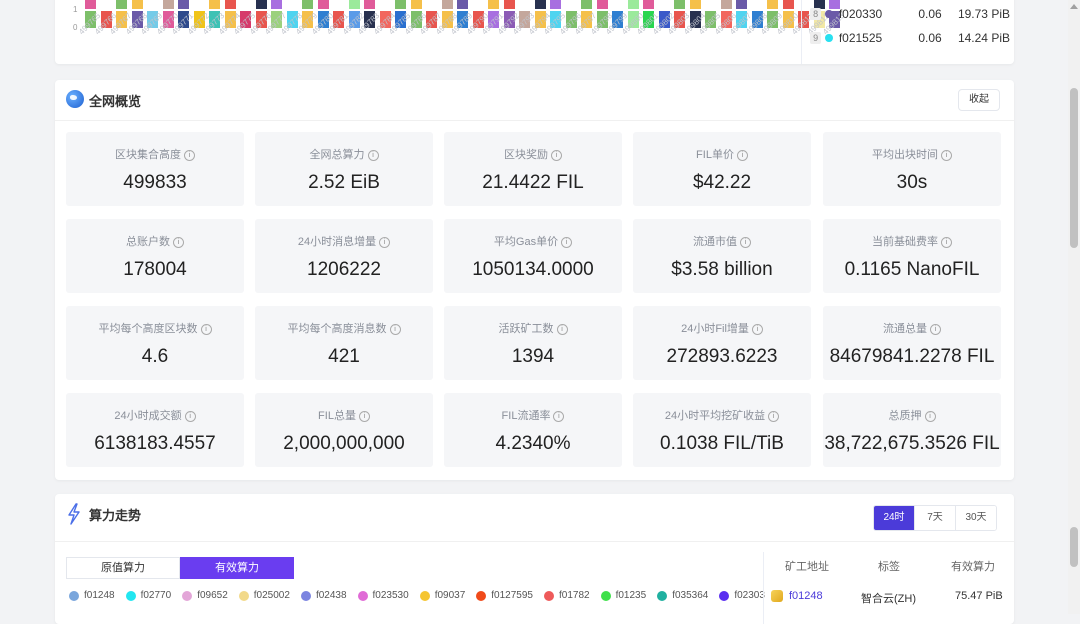  What do you see at coordinates (682, 595) in the screenshot?
I see `legend-item: f035364` at bounding box center [682, 595].